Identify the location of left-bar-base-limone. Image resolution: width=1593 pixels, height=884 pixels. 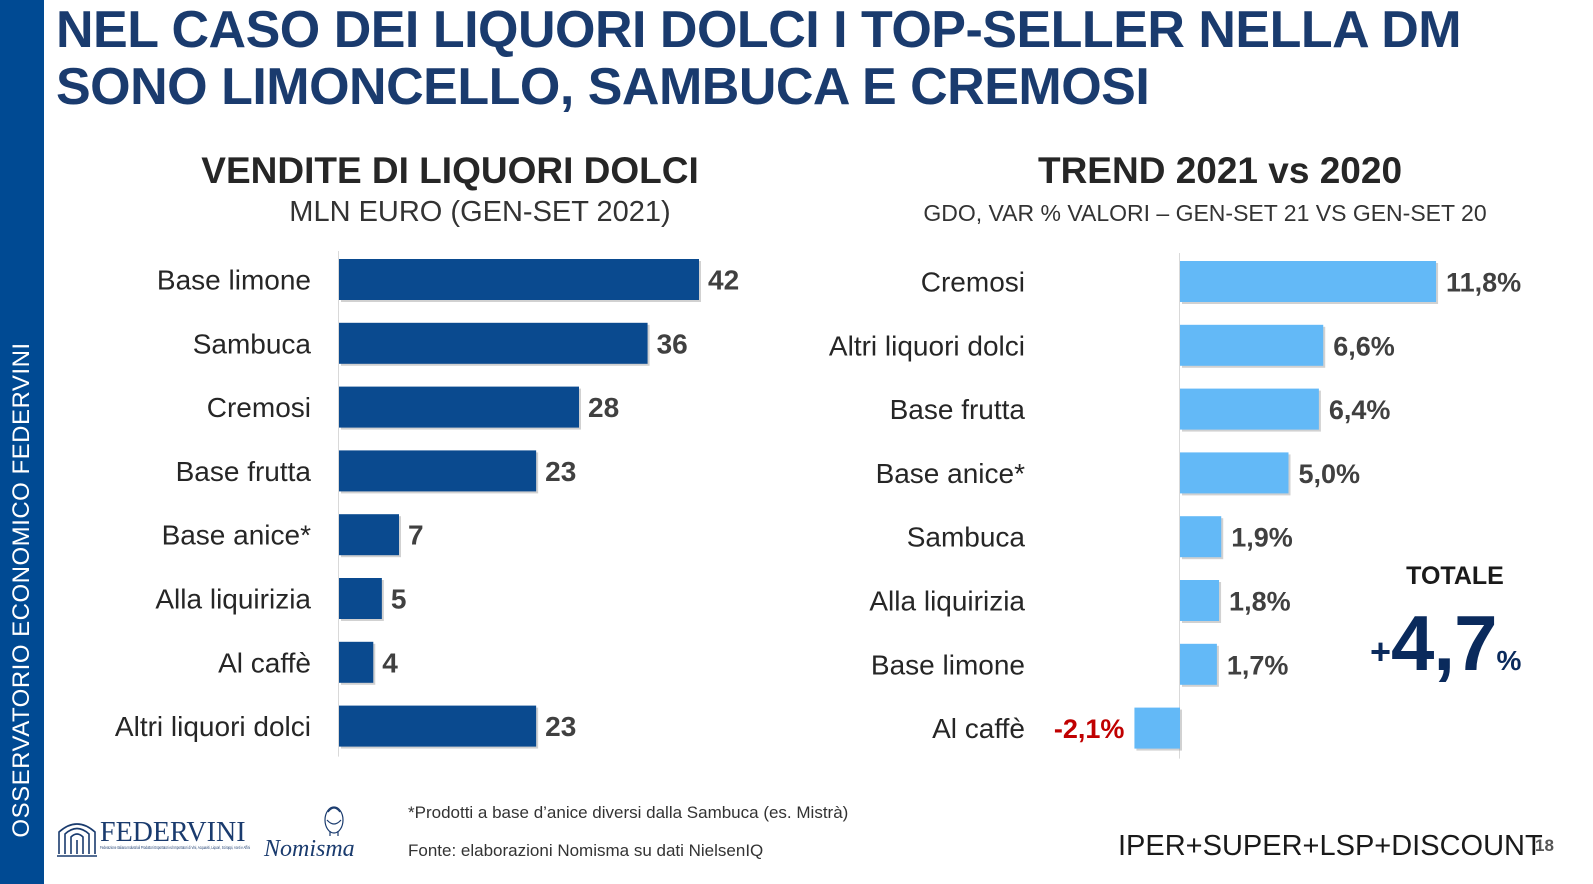
(519, 279).